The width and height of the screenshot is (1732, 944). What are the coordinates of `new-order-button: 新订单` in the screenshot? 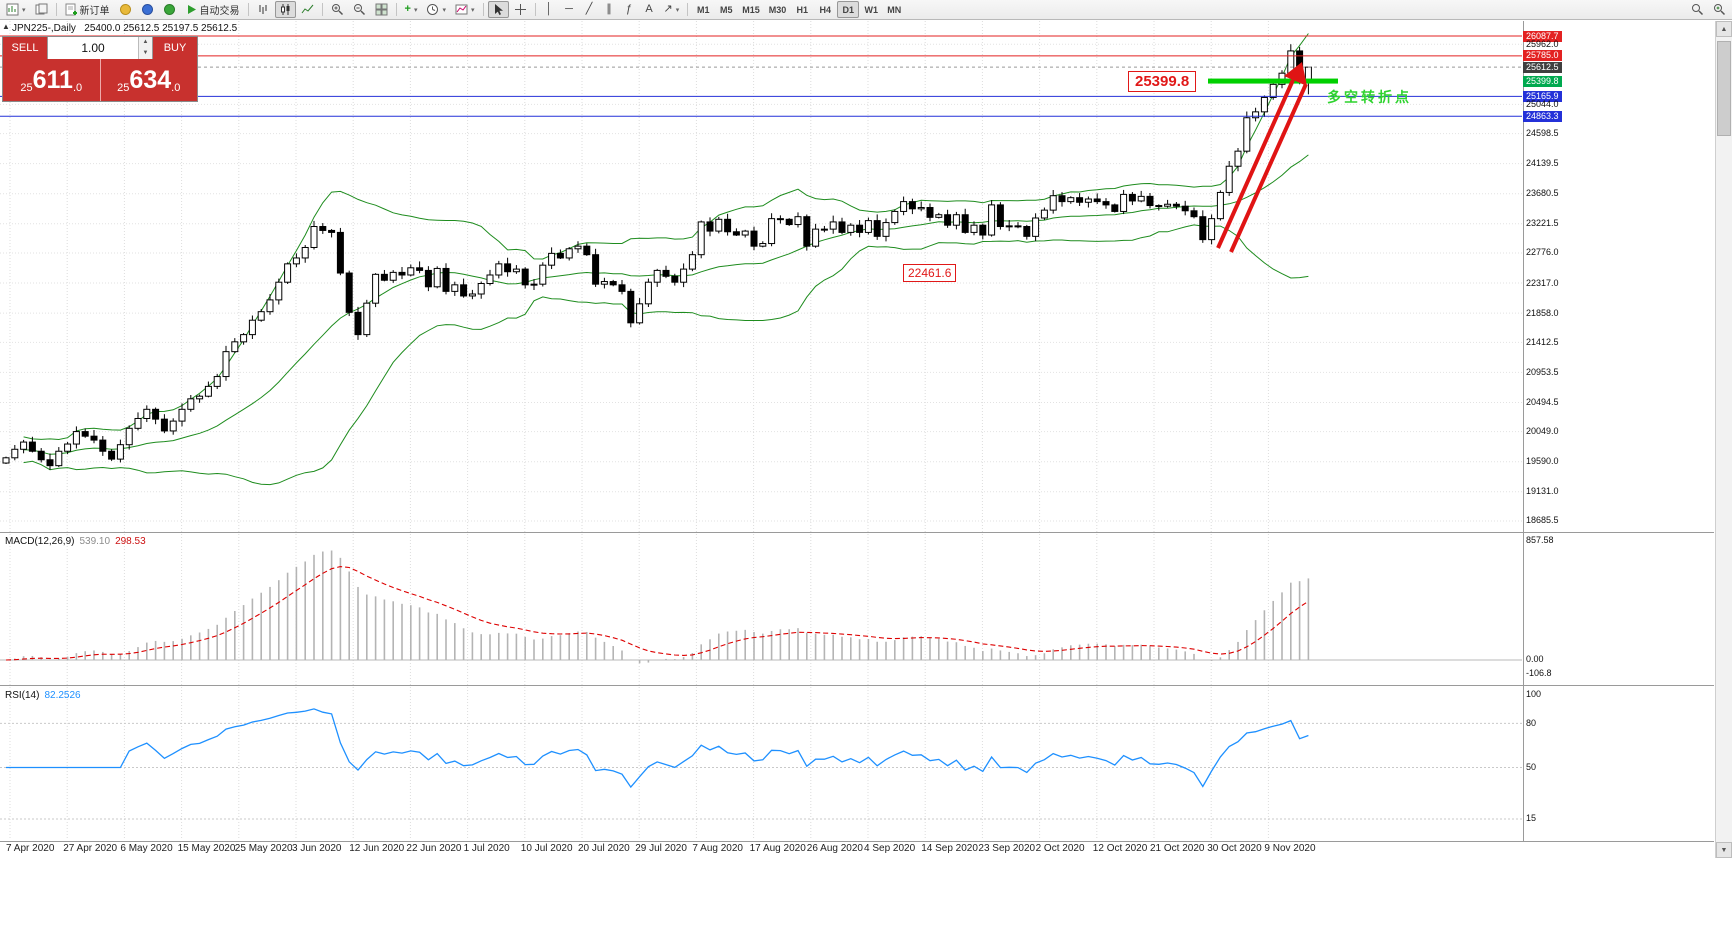 It's located at (87, 9).